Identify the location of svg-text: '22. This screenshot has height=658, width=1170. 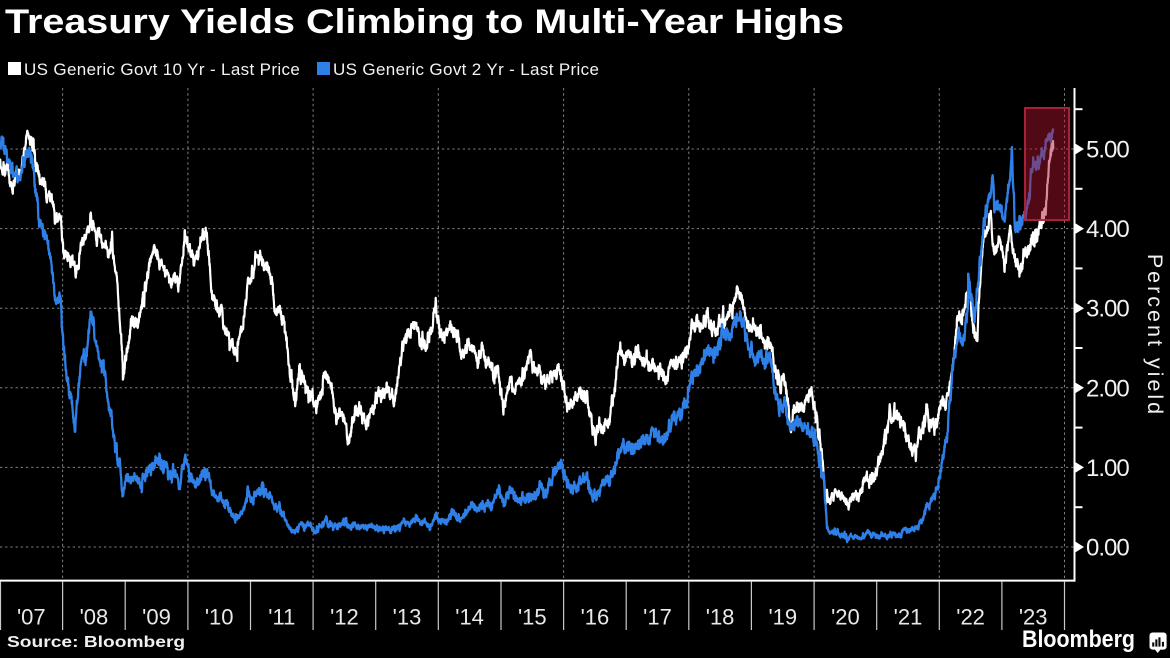
(970, 617).